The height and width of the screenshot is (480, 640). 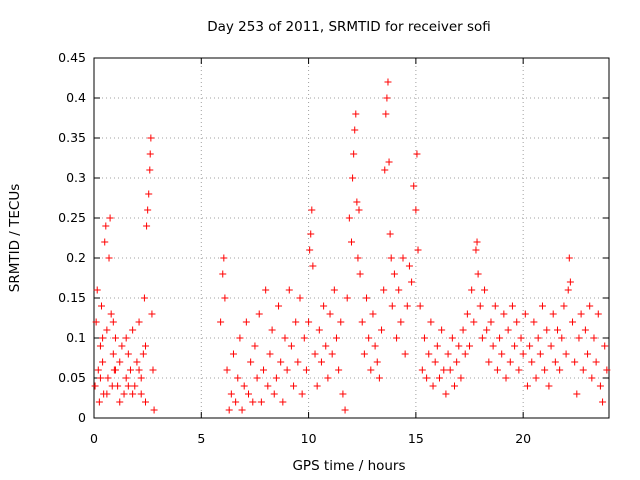 What do you see at coordinates (523, 438) in the screenshot?
I see `x-tick-label: 20` at bounding box center [523, 438].